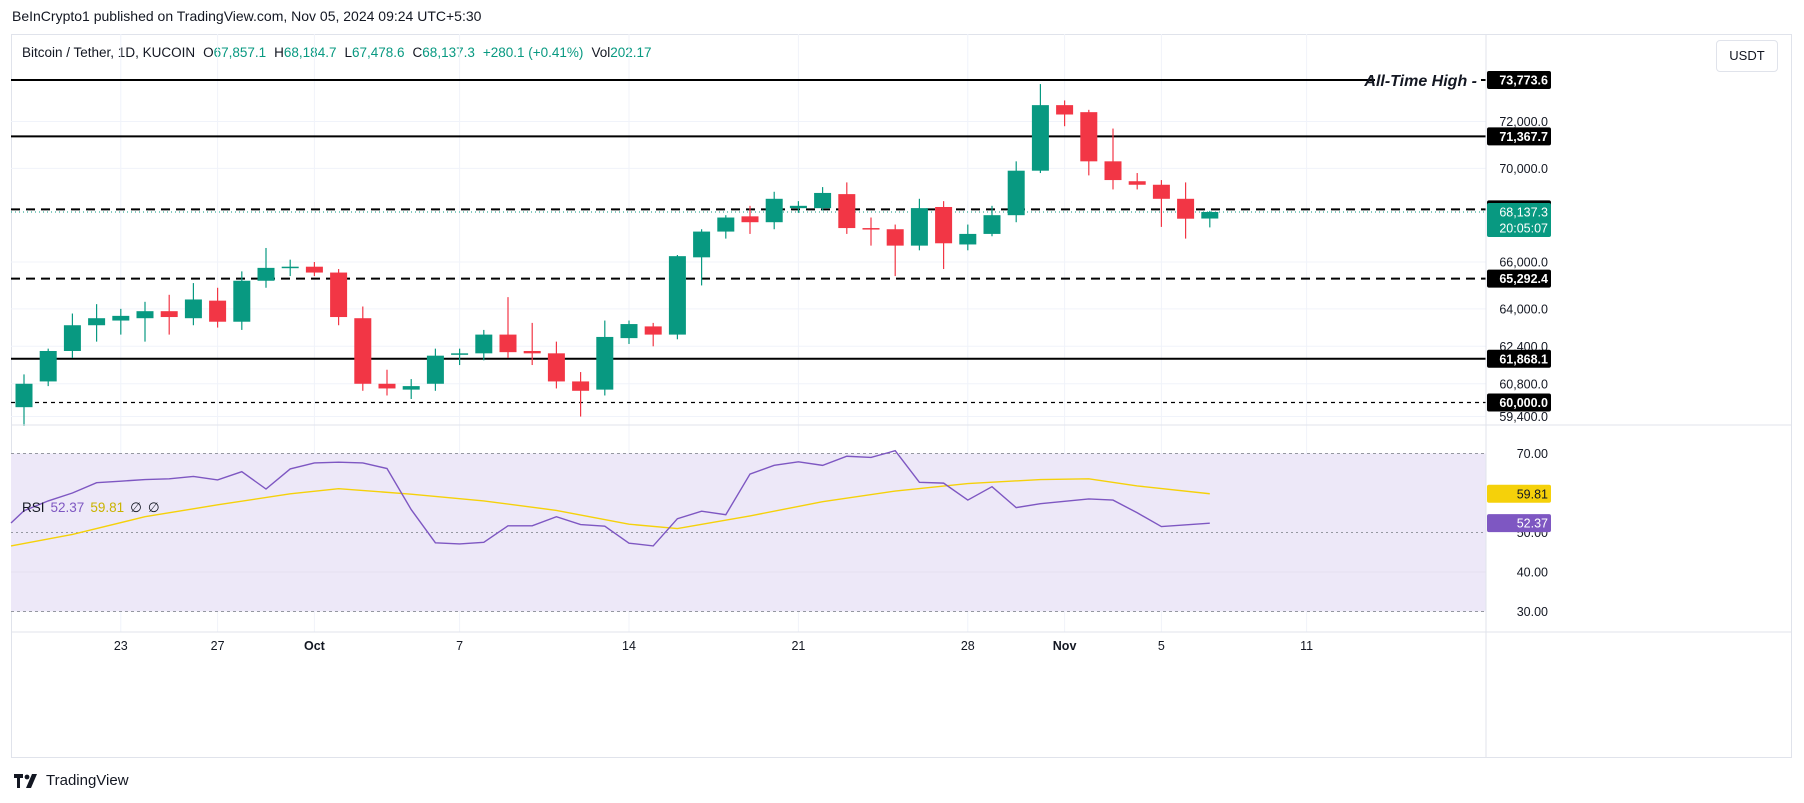 Image resolution: width=1804 pixels, height=803 pixels. What do you see at coordinates (631, 52) in the screenshot?
I see `volume-value: 202.17` at bounding box center [631, 52].